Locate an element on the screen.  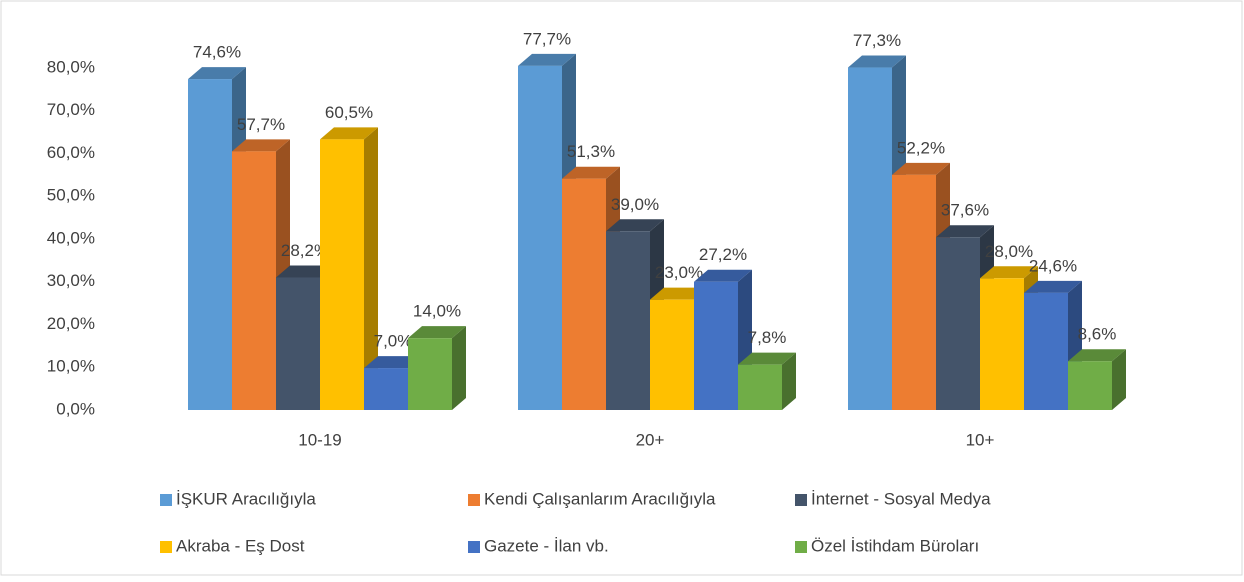
data-label: 60,5% is located at coordinates (349, 112).